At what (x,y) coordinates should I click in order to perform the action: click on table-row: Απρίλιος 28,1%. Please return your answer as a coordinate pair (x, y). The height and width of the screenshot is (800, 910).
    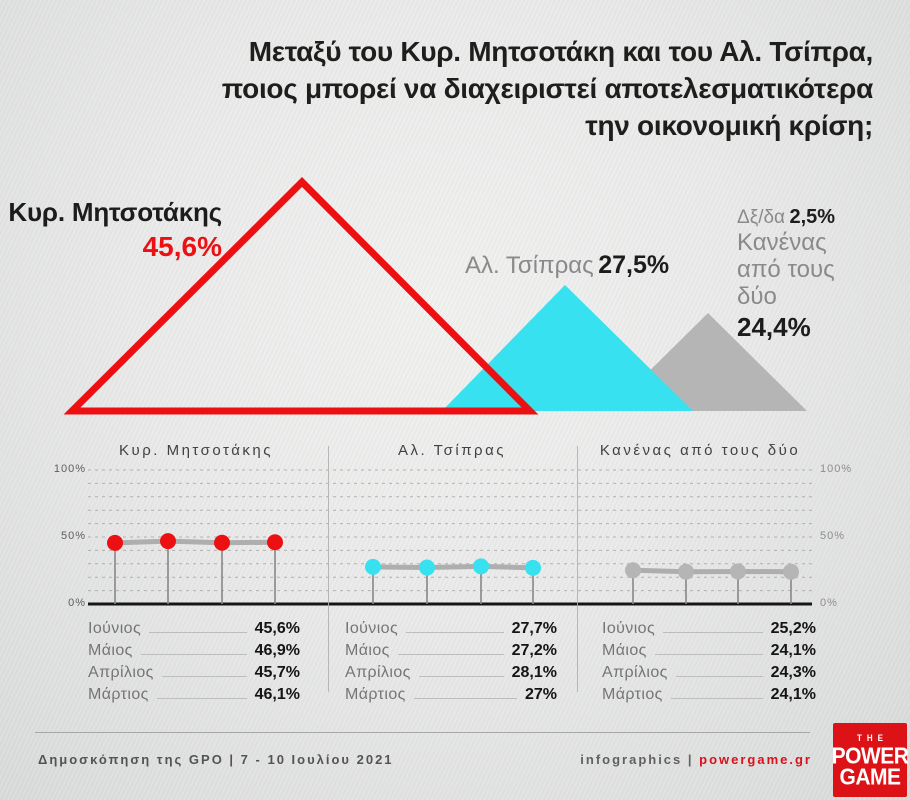
    Looking at the image, I should click on (451, 675).